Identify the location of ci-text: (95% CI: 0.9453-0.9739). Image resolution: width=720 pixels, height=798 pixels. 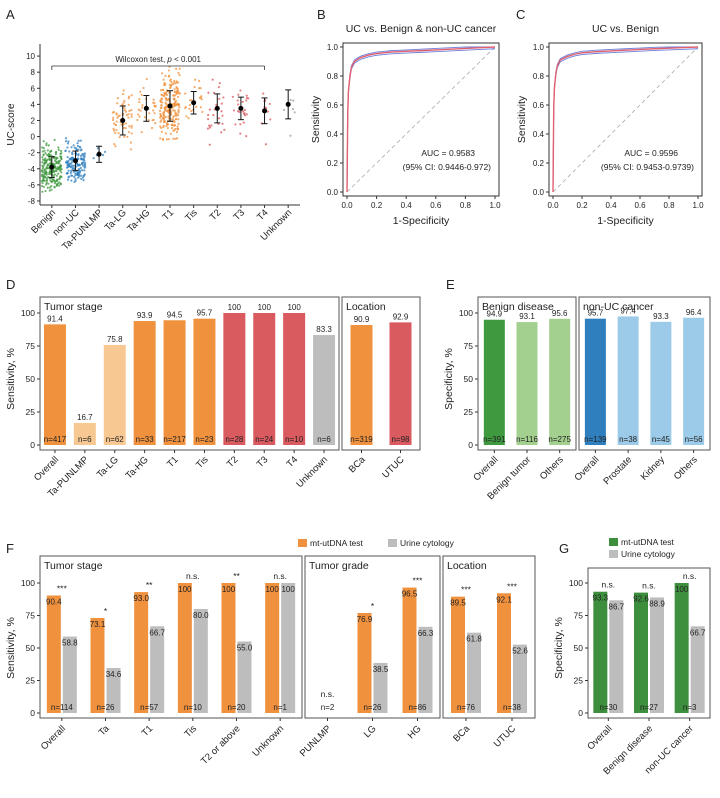
(647, 167).